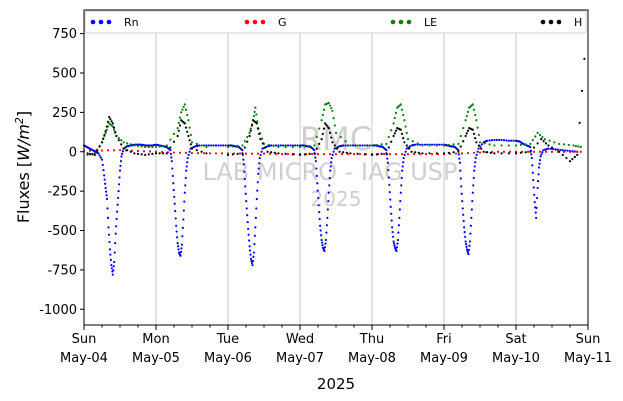  What do you see at coordinates (300, 339) in the screenshot?
I see `x-tick-day: Wed` at bounding box center [300, 339].